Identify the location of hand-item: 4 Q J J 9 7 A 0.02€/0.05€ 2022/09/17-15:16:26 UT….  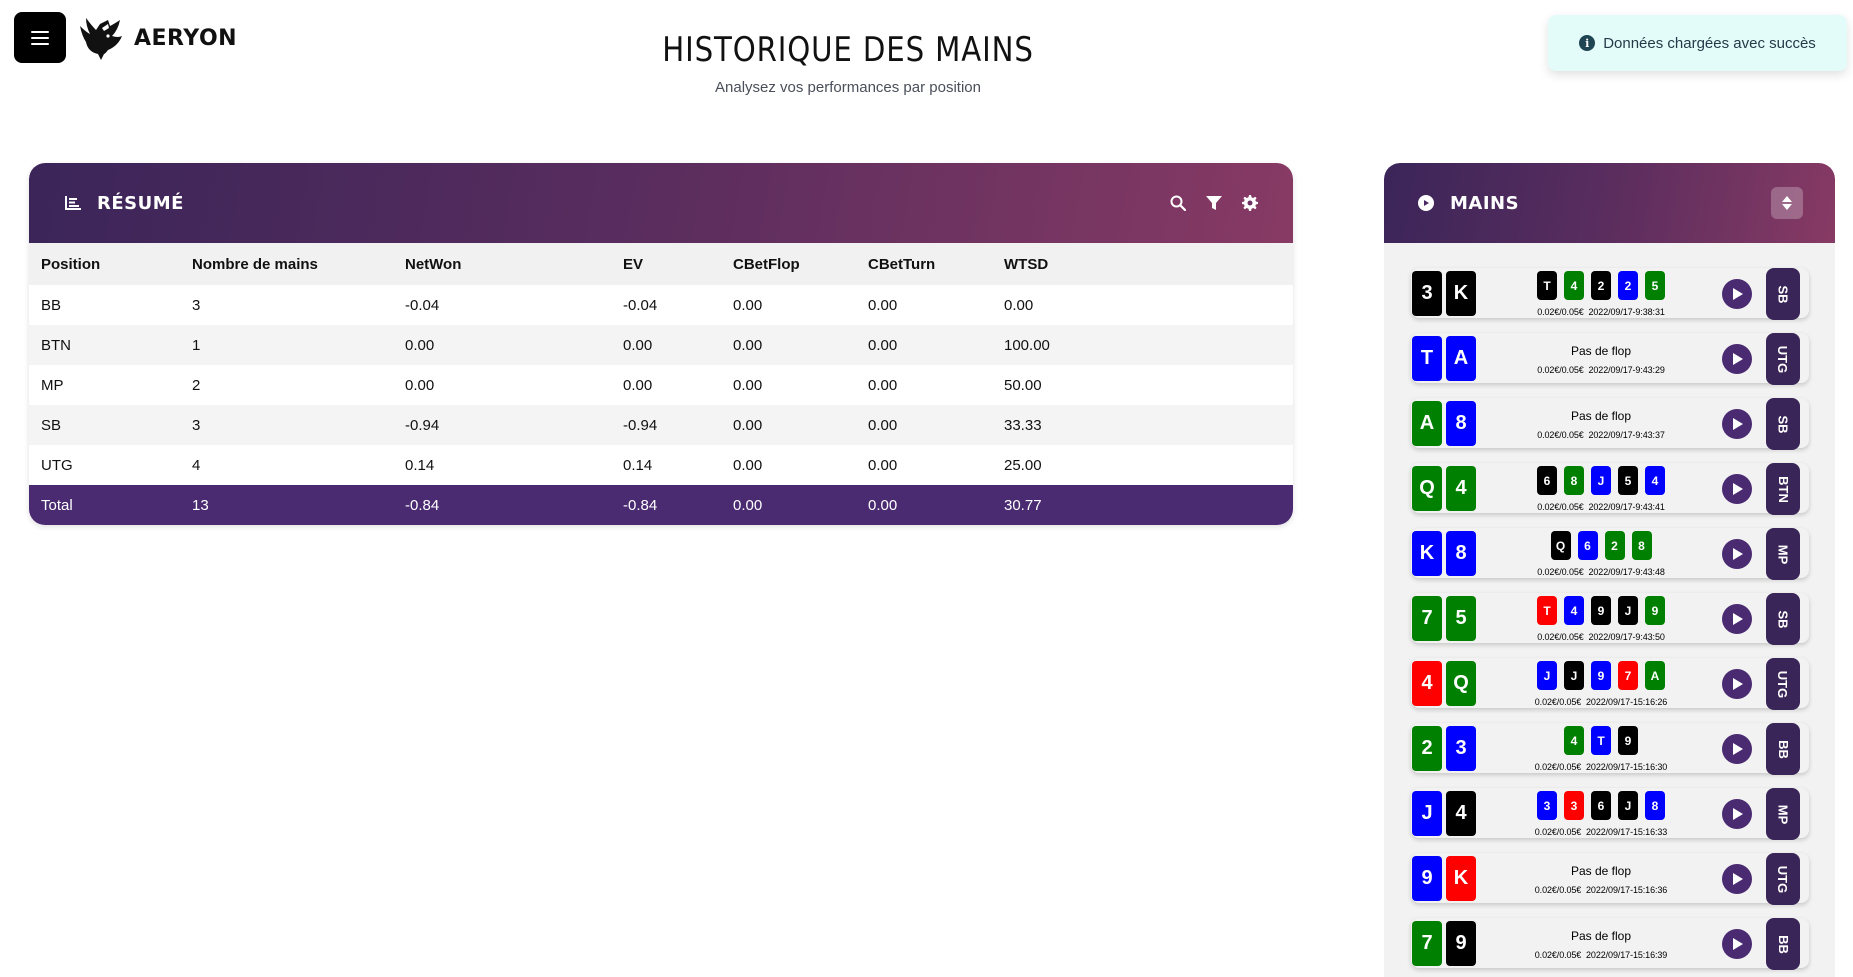
(1610, 684).